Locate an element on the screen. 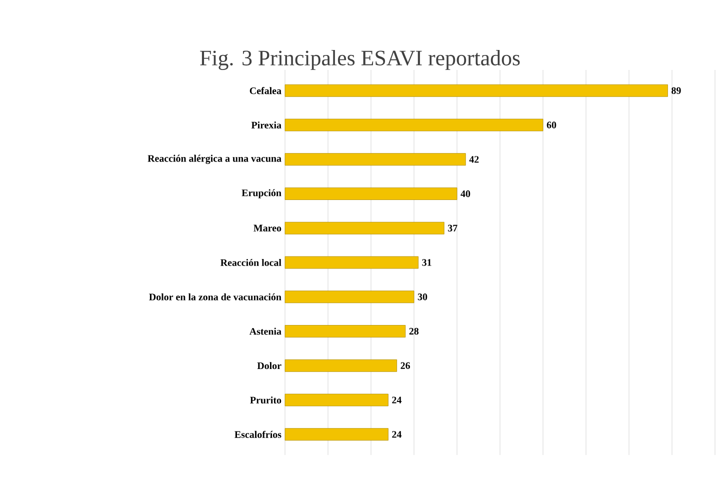 The width and height of the screenshot is (720, 500). y-tick-label: Reacción local is located at coordinates (251, 262).